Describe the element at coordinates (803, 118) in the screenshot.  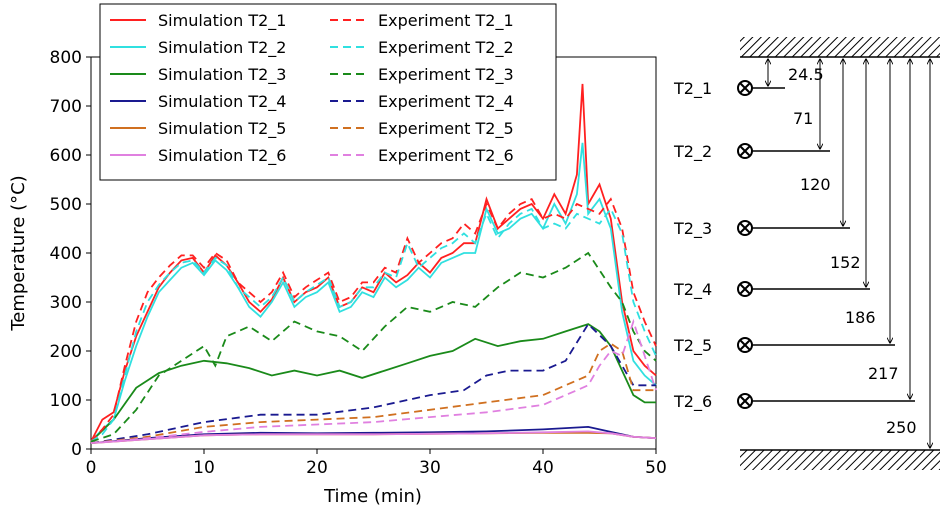
I see `distance-label: 71` at that location.